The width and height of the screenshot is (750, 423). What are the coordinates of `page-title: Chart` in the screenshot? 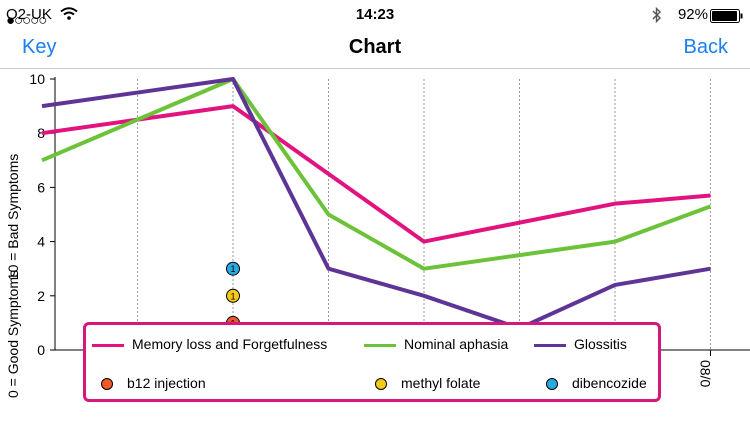 It's located at (375, 47).